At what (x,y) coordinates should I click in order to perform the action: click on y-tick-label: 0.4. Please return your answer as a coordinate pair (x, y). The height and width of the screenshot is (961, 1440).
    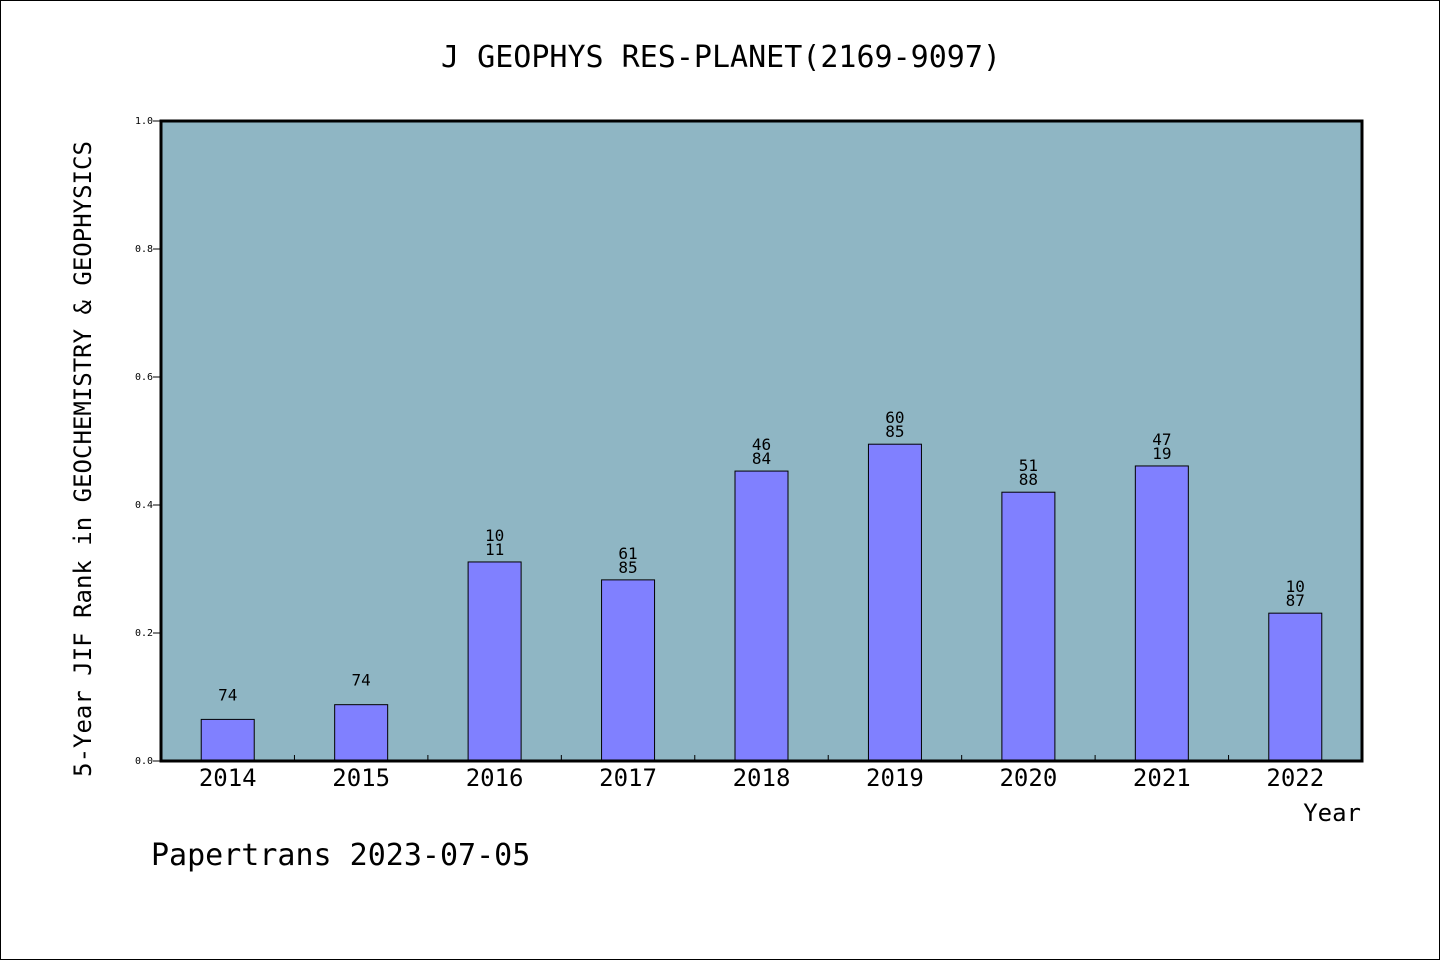
    Looking at the image, I should click on (144, 505).